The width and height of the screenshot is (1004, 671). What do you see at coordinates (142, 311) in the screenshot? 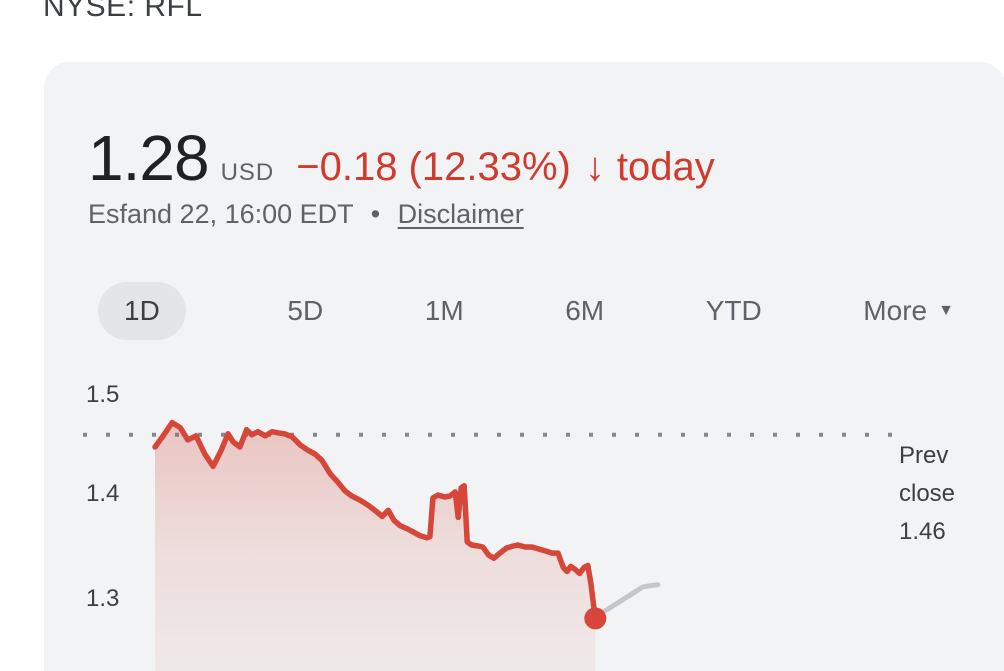
I see `tab-1d: 1D` at bounding box center [142, 311].